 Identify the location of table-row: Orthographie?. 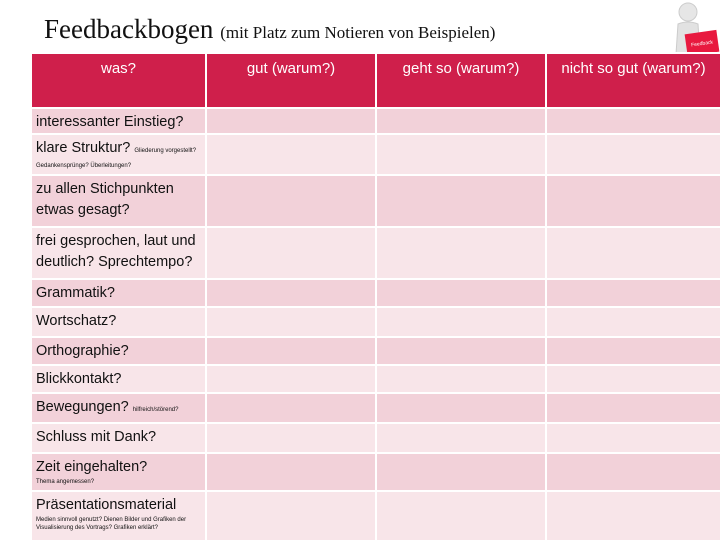
(375, 351).